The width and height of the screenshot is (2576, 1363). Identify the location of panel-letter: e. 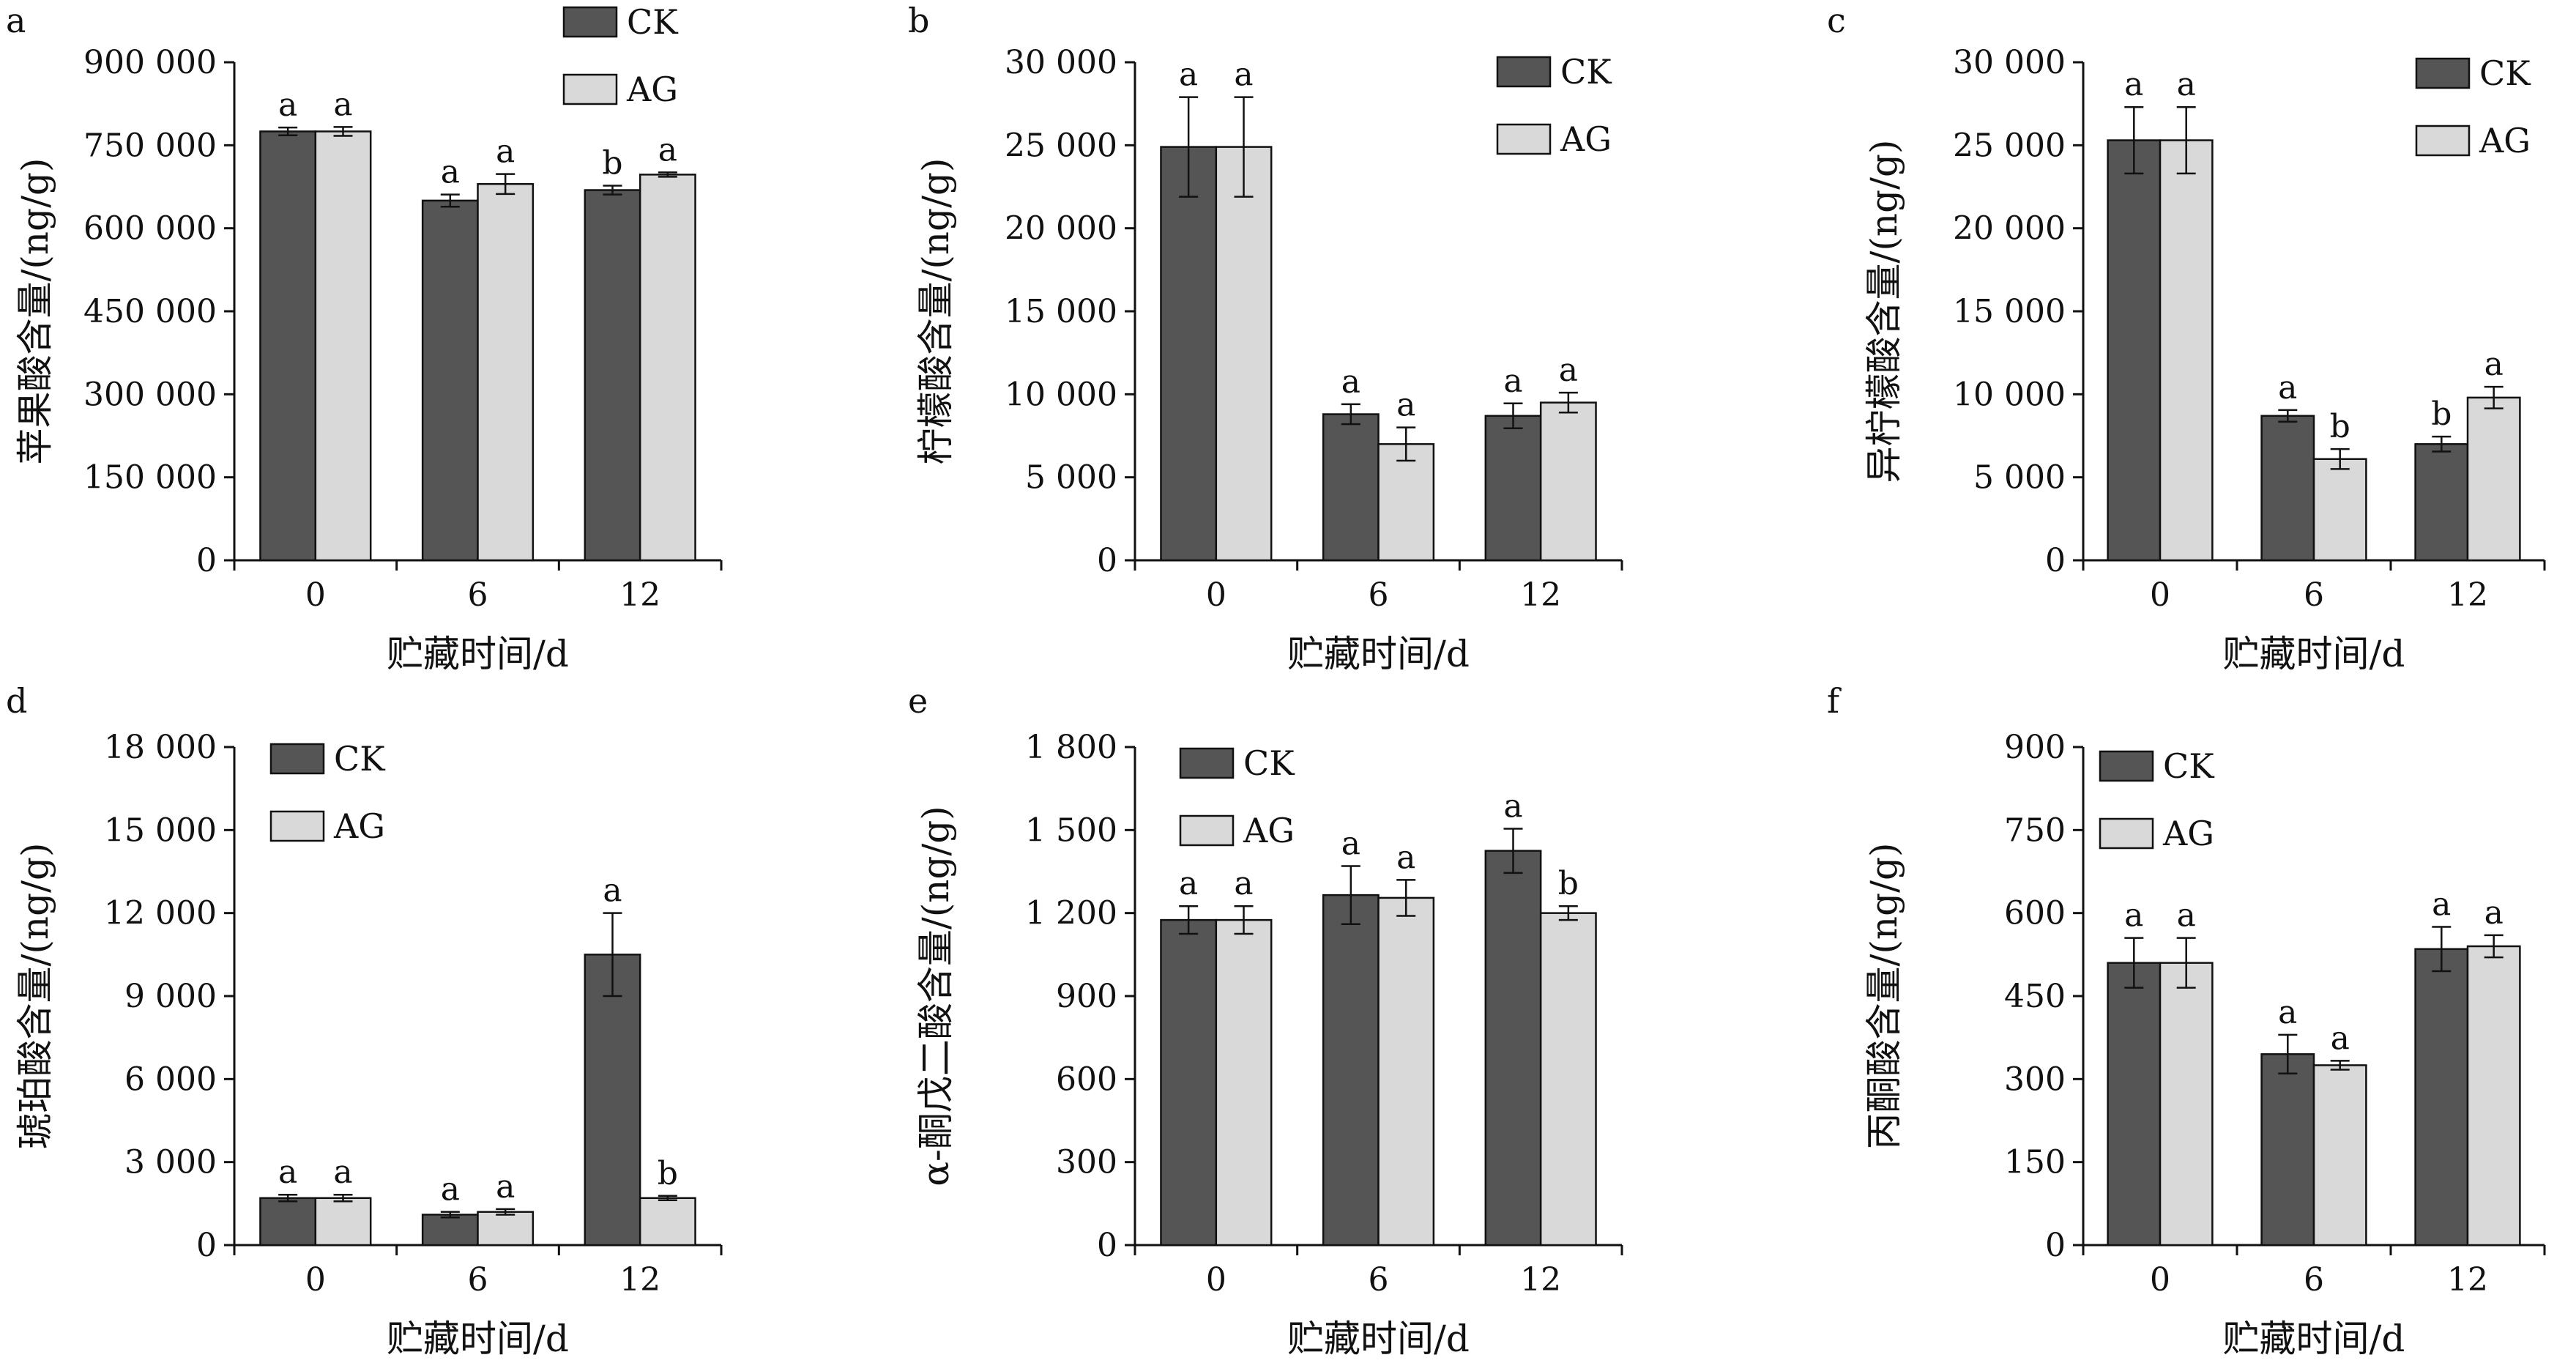
(918, 701).